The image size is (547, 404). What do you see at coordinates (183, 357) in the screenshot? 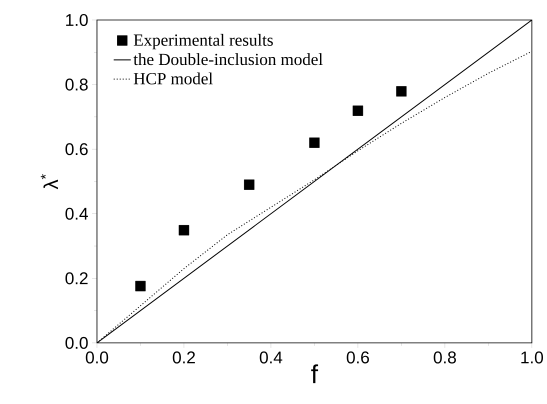
I see `x-tick-label: 0.2` at bounding box center [183, 357].